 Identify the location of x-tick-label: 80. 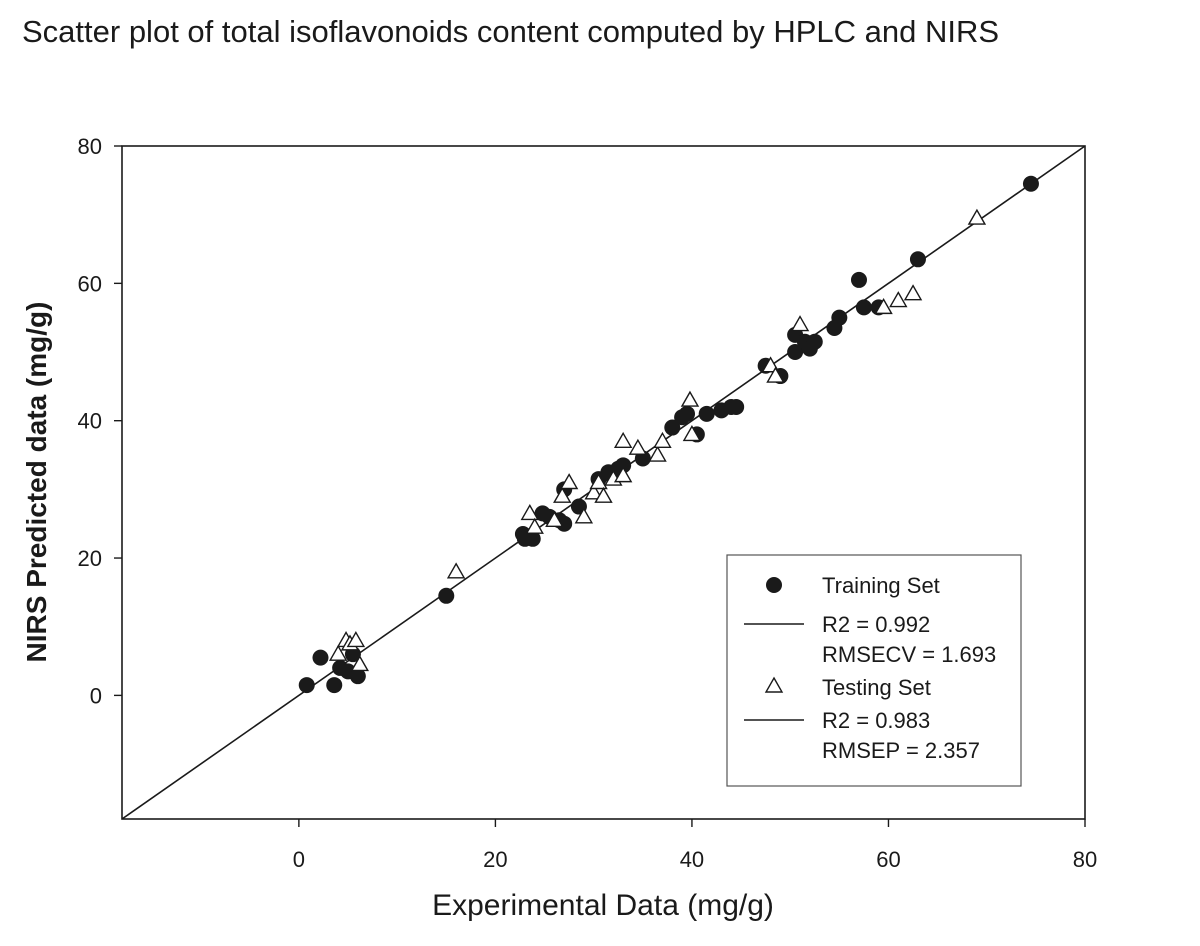
(1085, 859).